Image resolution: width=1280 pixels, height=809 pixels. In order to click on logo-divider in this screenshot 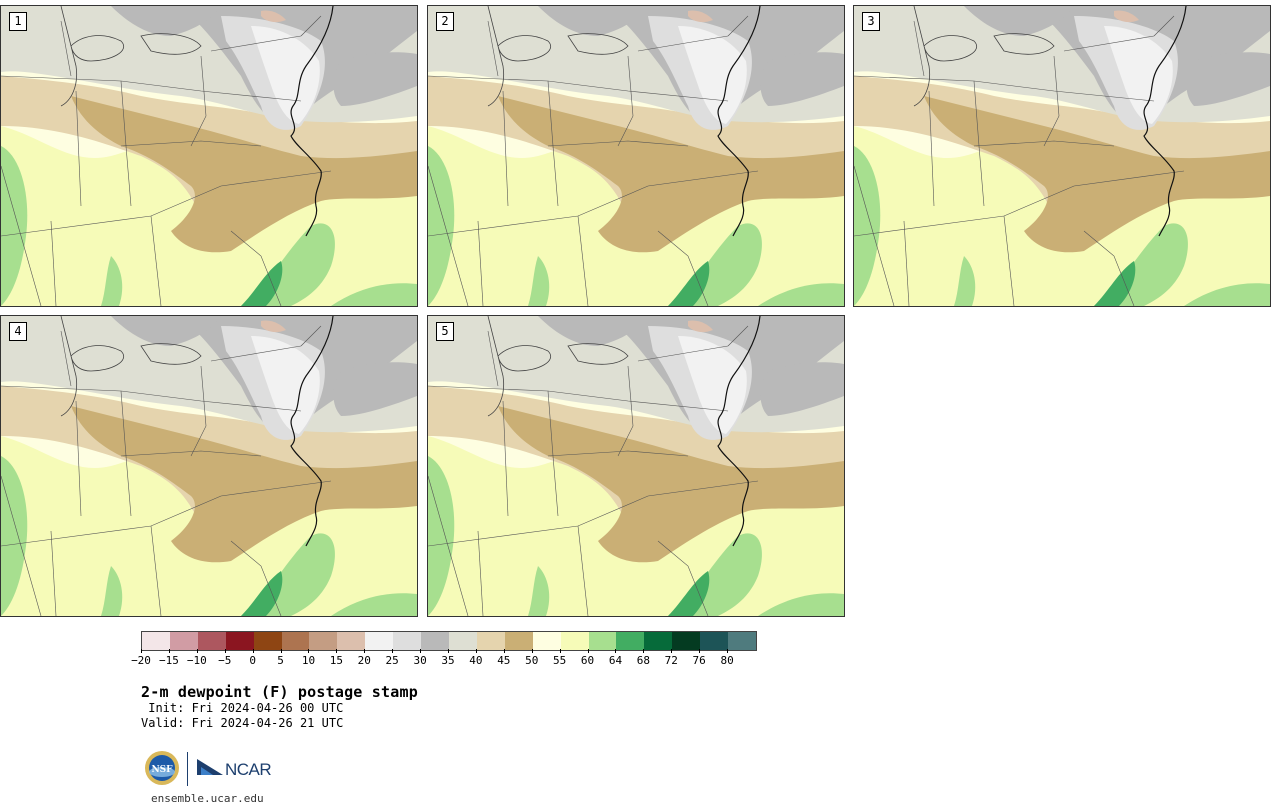, I will do `click(187, 769)`.